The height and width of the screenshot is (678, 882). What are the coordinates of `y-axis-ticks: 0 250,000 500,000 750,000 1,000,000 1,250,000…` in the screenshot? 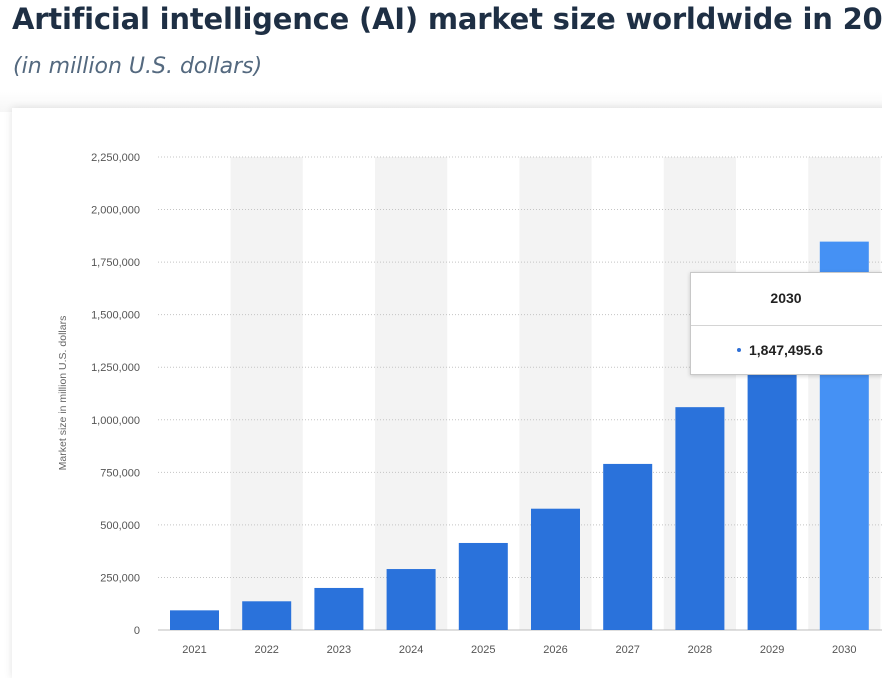 It's located at (115, 394).